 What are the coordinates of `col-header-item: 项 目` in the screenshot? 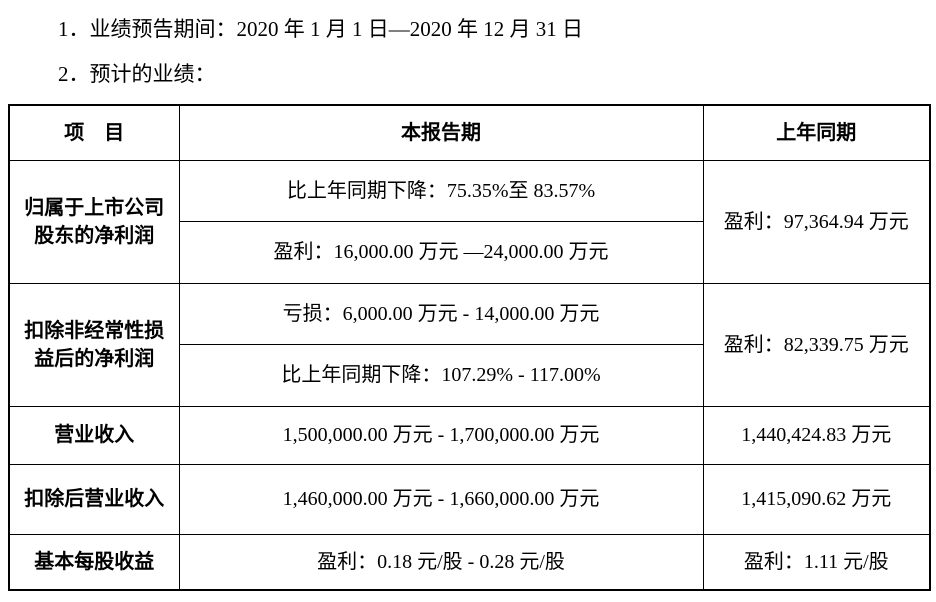 It's located at (94, 132).